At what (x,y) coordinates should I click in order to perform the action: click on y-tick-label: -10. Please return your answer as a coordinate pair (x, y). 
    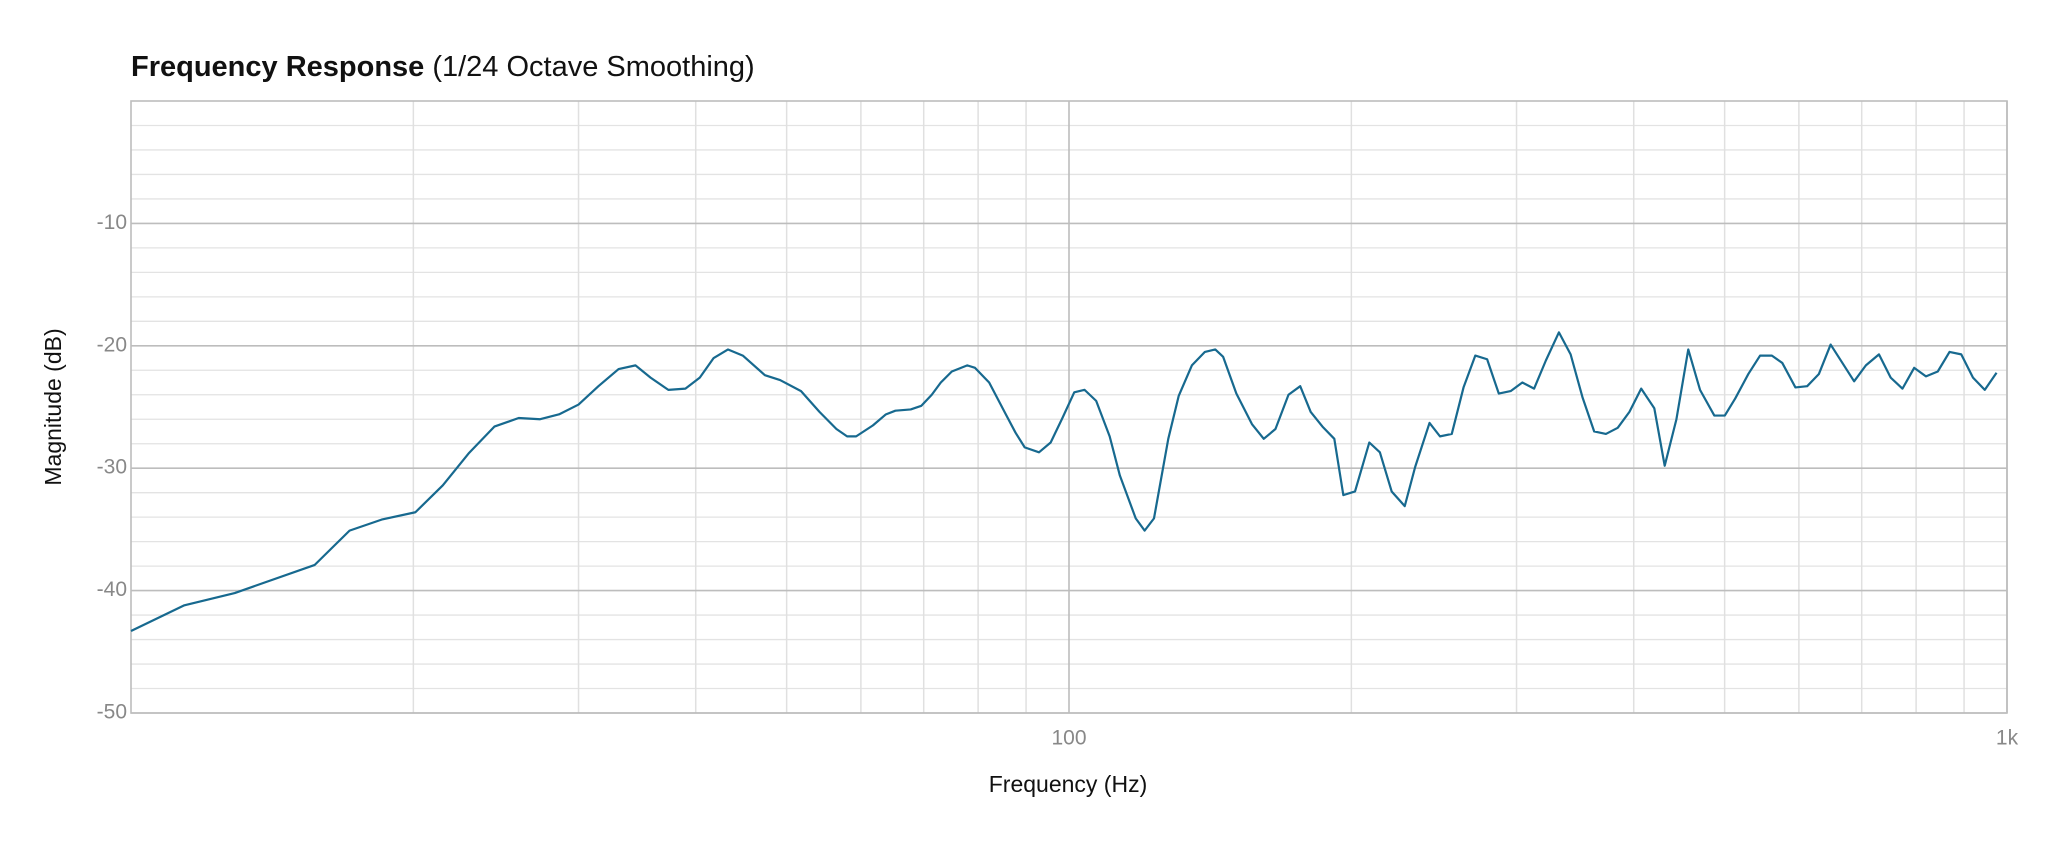
    Looking at the image, I should click on (112, 222).